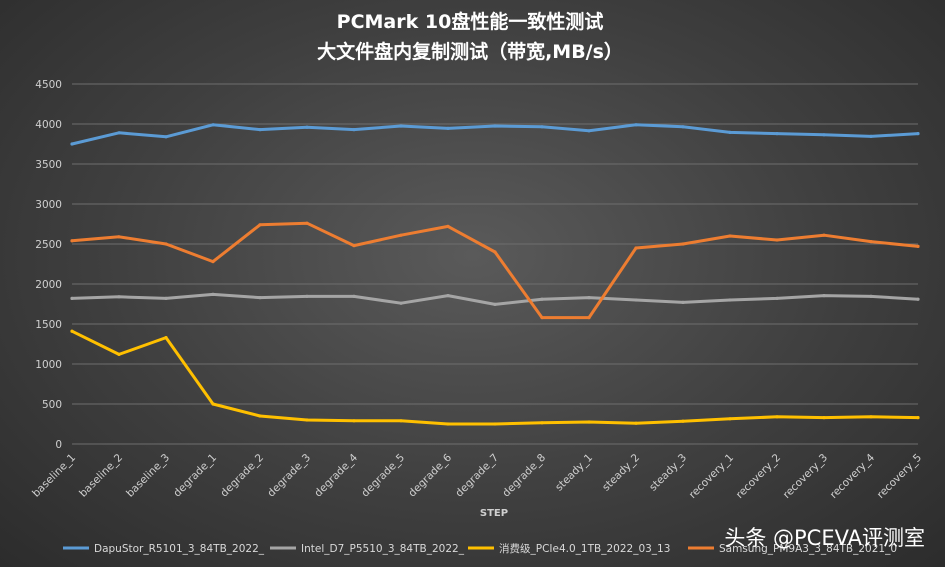  I want to click on x-tick-label: degrade_7, so click(477, 476).